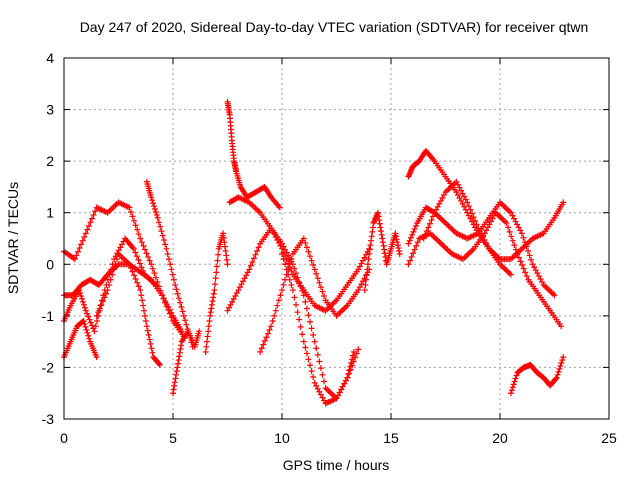 Image resolution: width=640 pixels, height=480 pixels. Describe the element at coordinates (50, 213) in the screenshot. I see `y-tick-label: 1` at that location.